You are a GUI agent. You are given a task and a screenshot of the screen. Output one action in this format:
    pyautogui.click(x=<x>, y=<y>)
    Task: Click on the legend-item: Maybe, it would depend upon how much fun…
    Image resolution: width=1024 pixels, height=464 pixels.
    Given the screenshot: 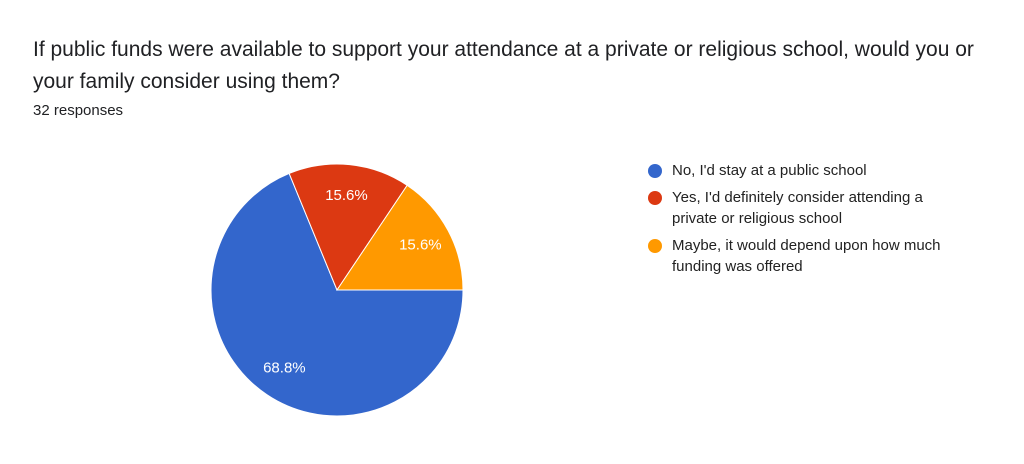 What is the action you would take?
    pyautogui.click(x=808, y=256)
    